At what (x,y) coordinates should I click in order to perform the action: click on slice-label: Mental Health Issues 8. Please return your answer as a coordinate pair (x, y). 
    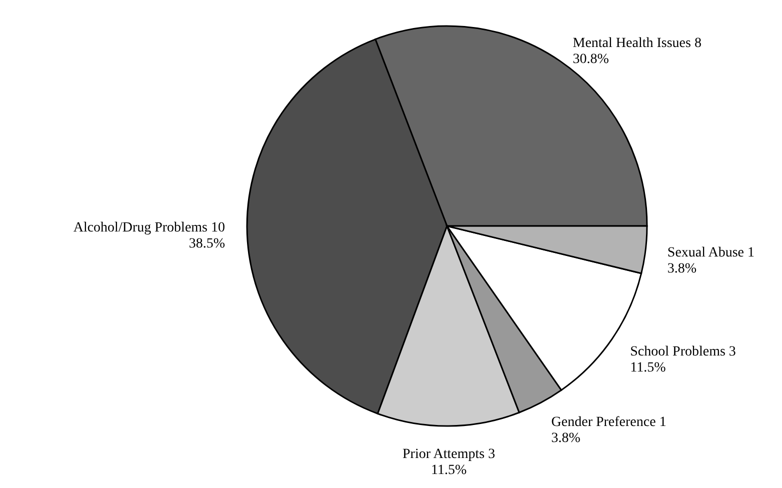
    Looking at the image, I should click on (637, 44).